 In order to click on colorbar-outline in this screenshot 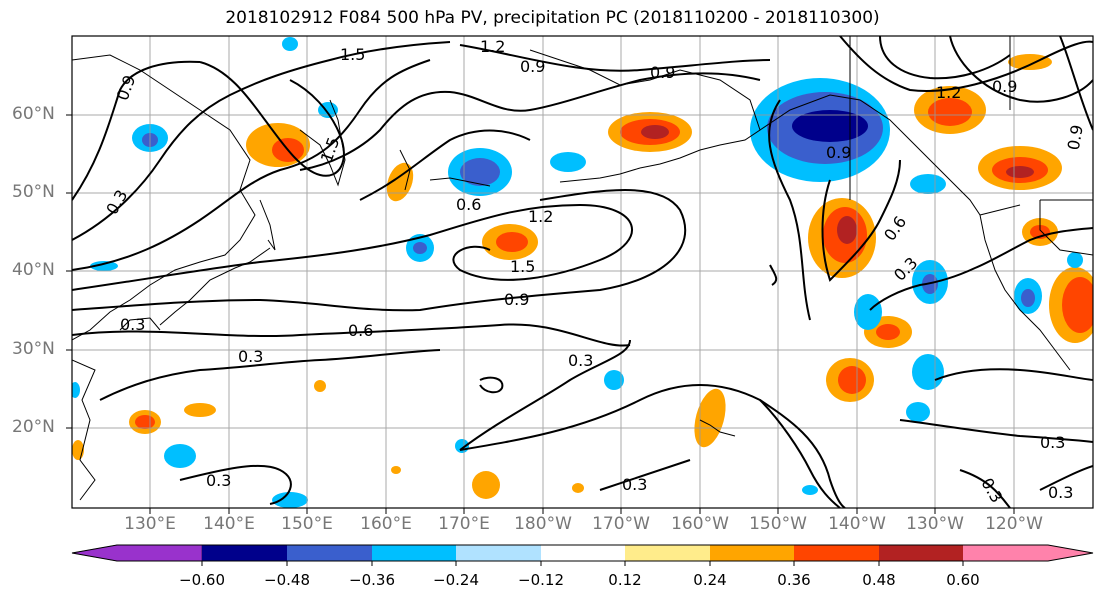, I will do `click(582, 553)`.